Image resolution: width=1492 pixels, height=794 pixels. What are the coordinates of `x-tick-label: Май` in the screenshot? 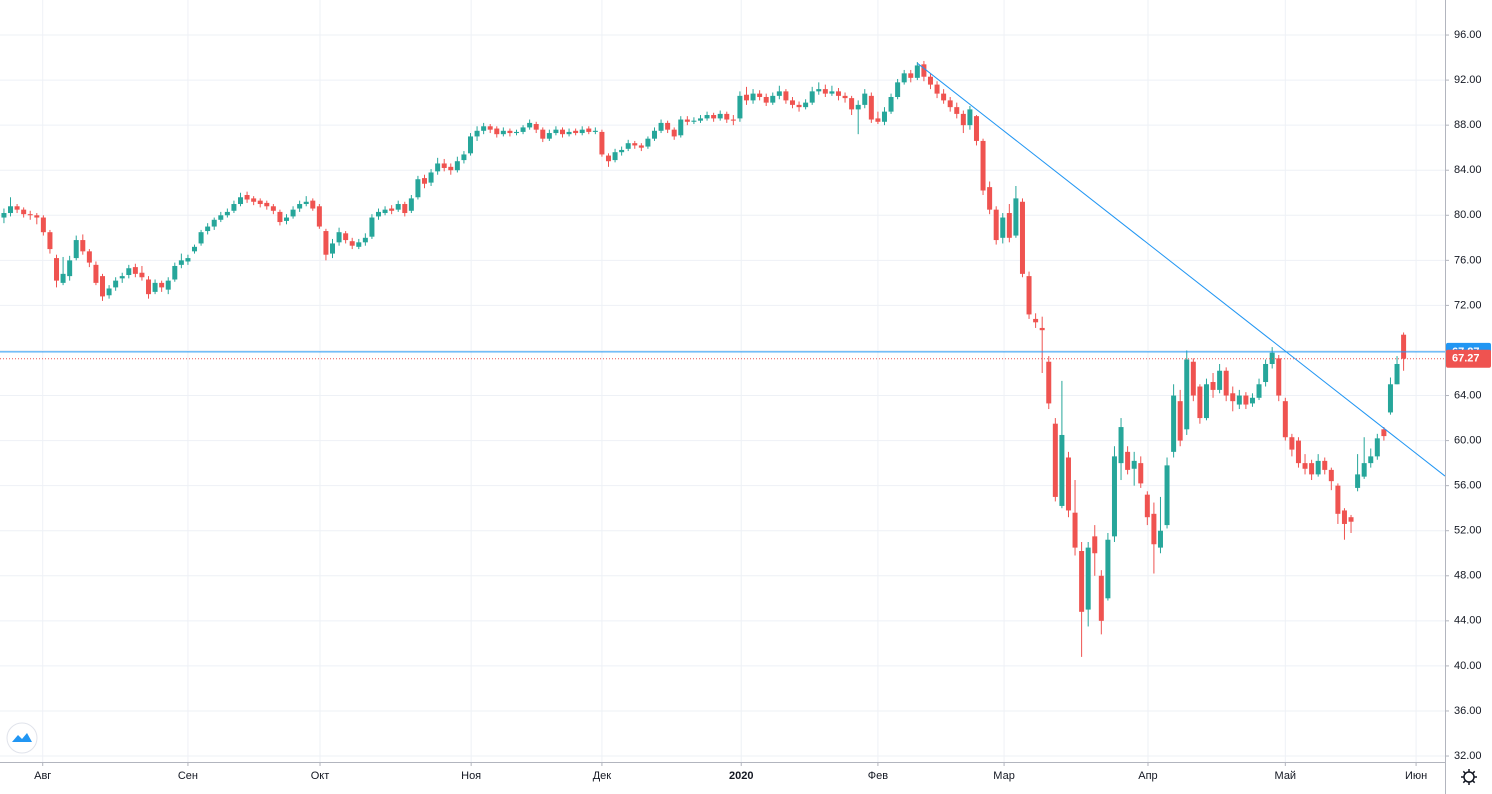 It's located at (1286, 776).